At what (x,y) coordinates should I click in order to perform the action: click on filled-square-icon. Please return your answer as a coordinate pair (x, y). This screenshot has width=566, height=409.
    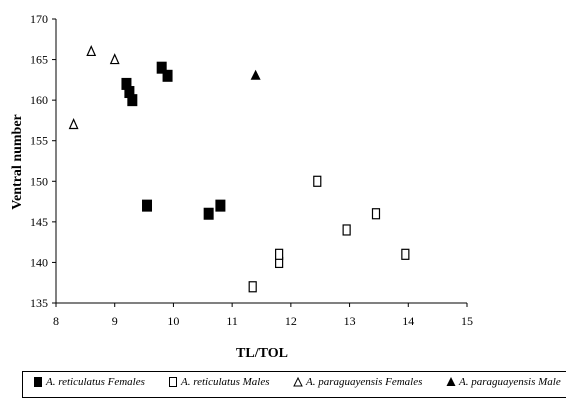
    Looking at the image, I should click on (38, 382).